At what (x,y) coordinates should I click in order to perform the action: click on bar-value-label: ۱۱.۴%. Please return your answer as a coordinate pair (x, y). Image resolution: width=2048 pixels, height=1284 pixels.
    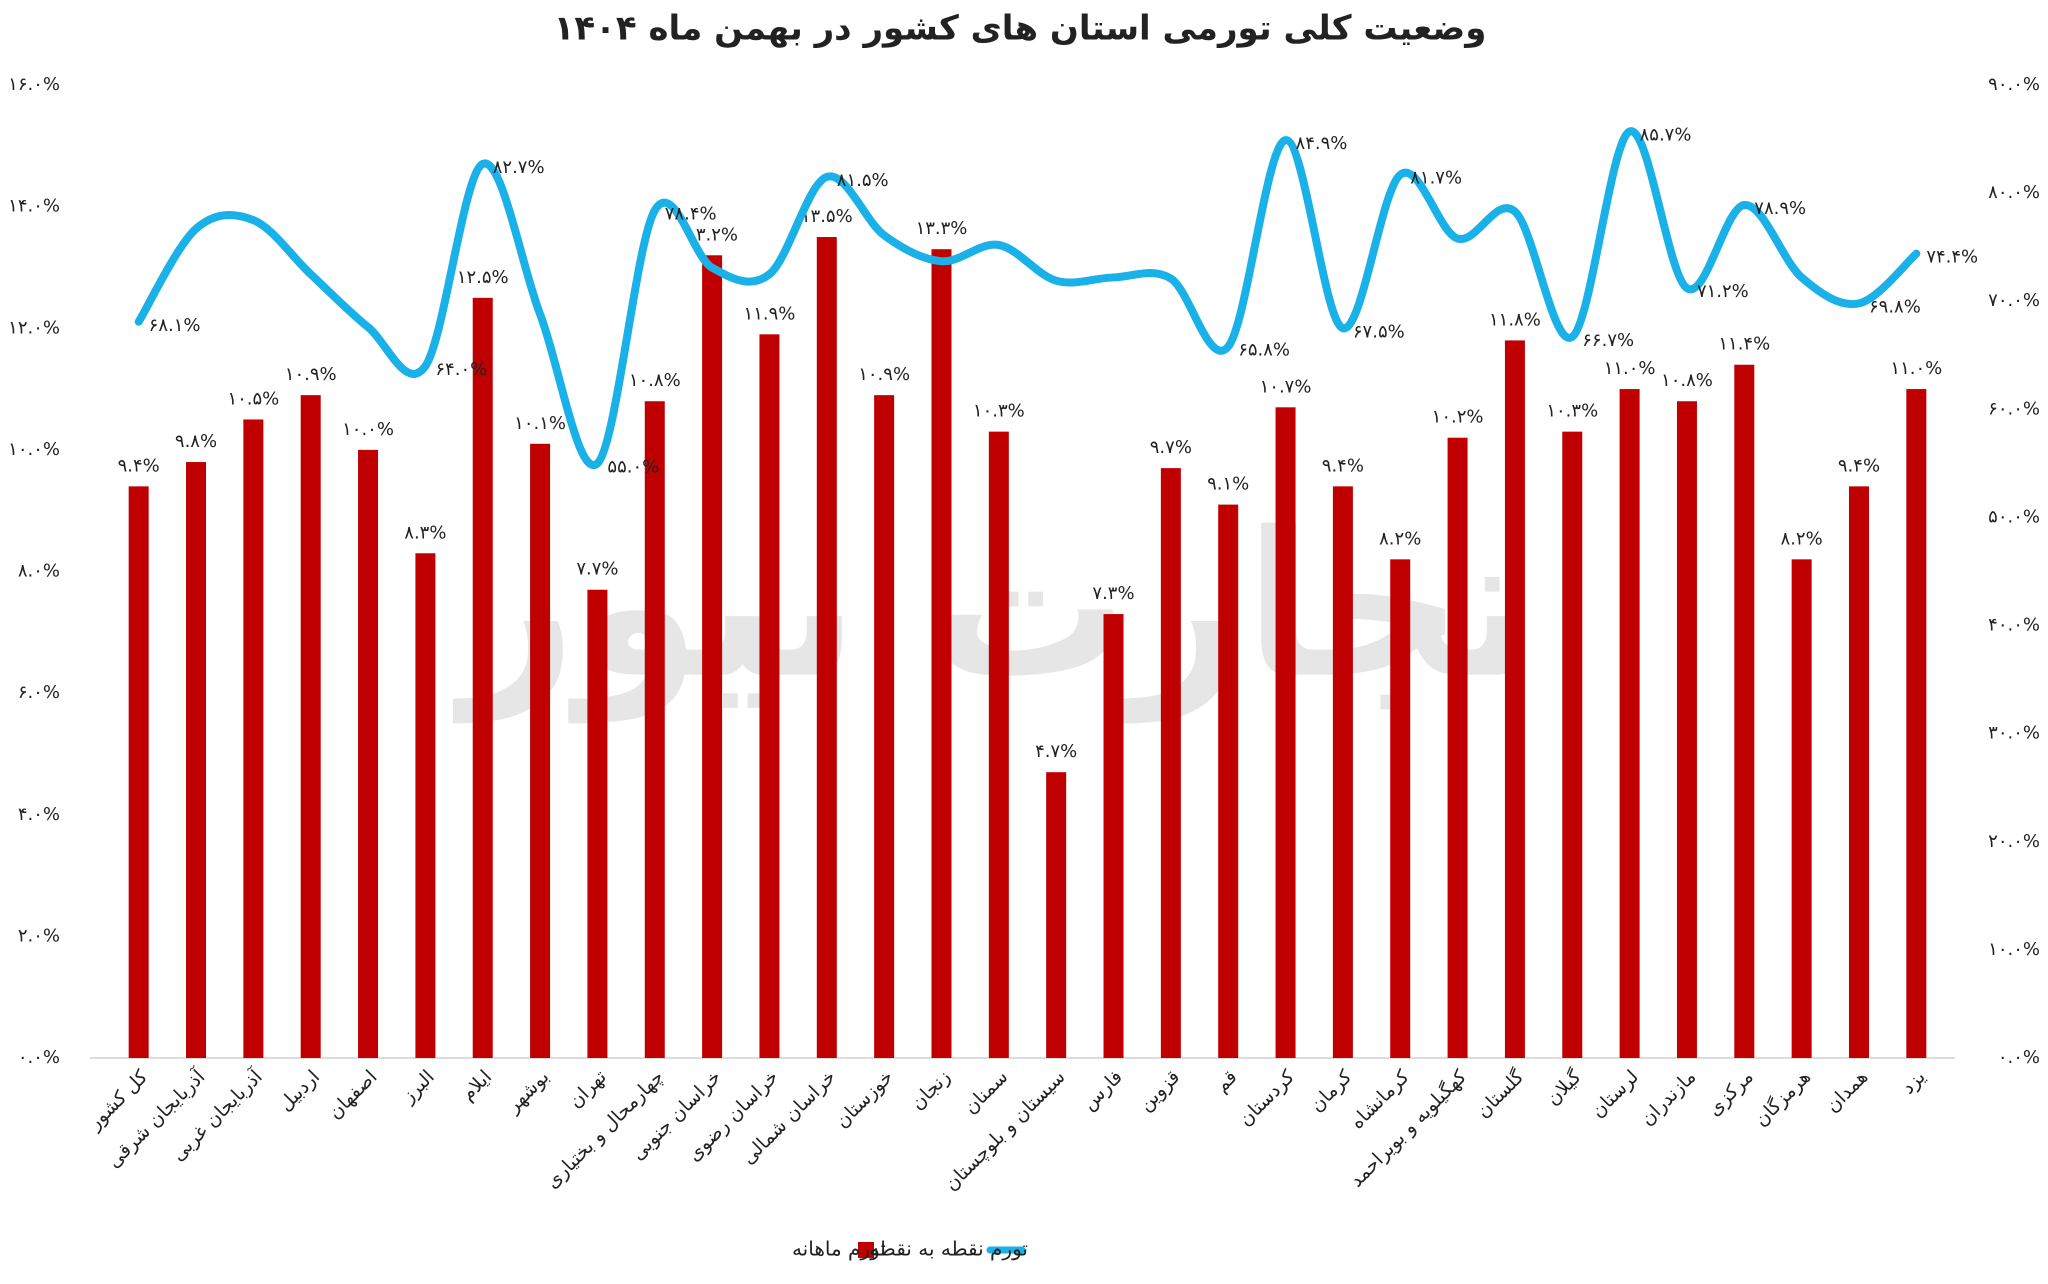
    Looking at the image, I should click on (1744, 344).